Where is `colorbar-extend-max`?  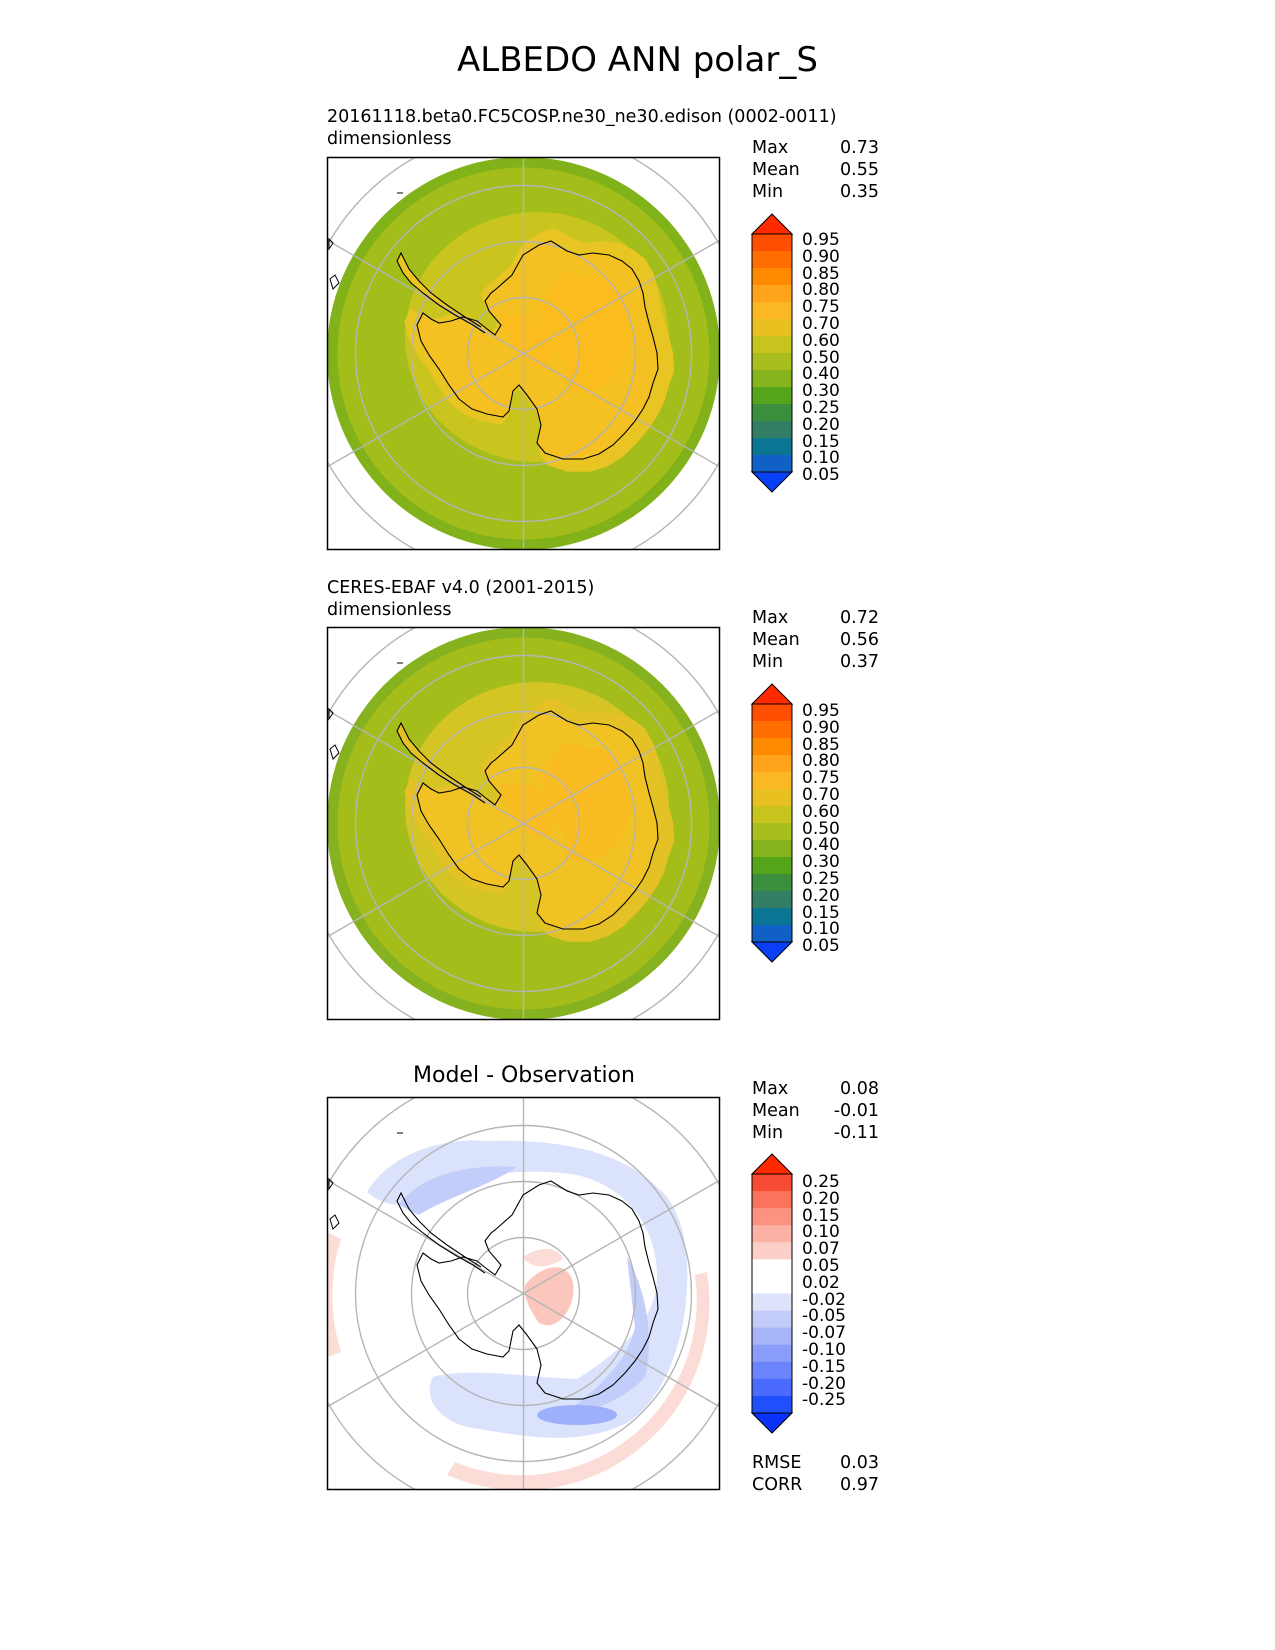 colorbar-extend-max is located at coordinates (772, 1164).